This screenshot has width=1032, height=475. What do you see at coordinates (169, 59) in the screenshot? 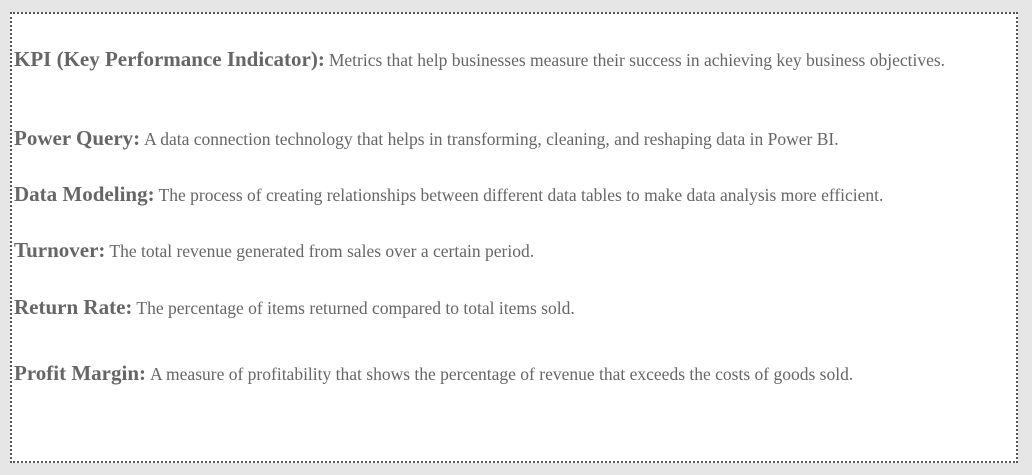
I see `glossary-term: KPI (Key Performance Indicator):` at bounding box center [169, 59].